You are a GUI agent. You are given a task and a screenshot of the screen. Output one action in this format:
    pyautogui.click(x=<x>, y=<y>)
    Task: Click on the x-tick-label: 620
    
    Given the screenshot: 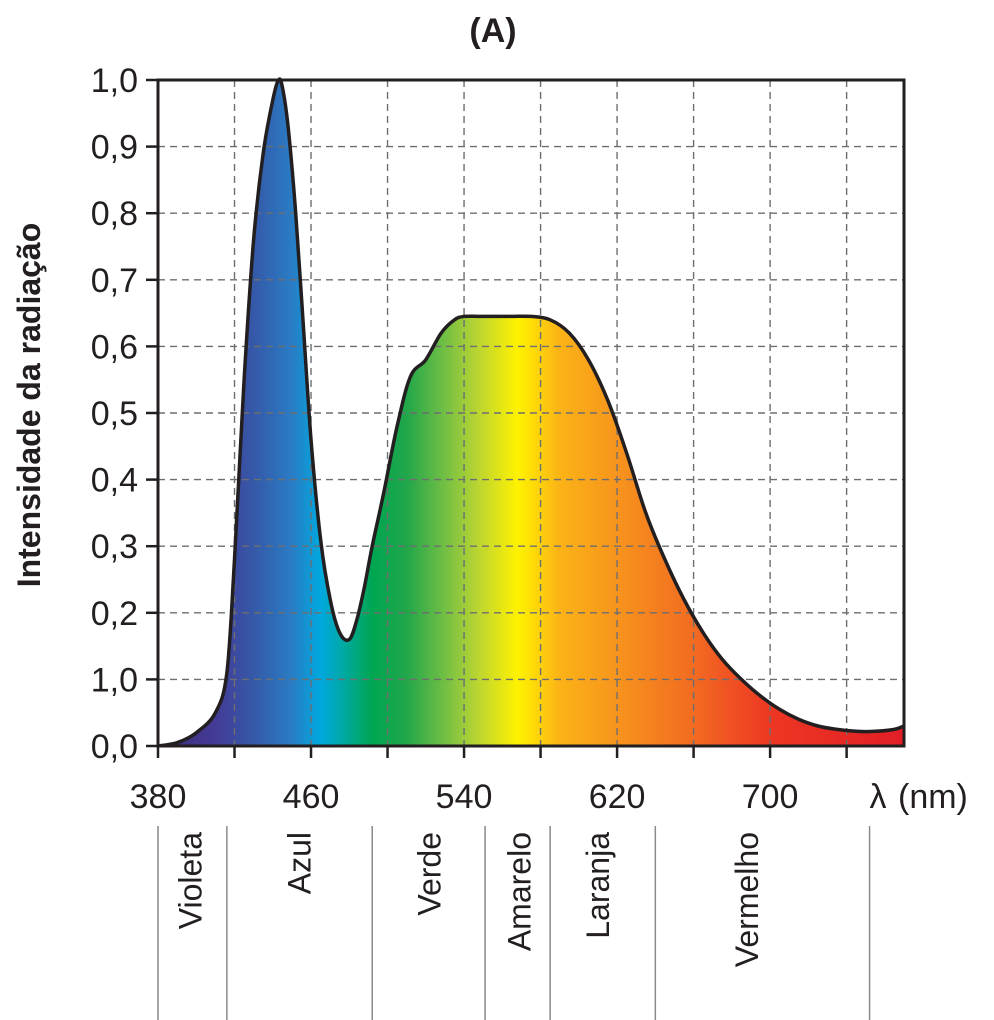 What is the action you would take?
    pyautogui.click(x=617, y=797)
    